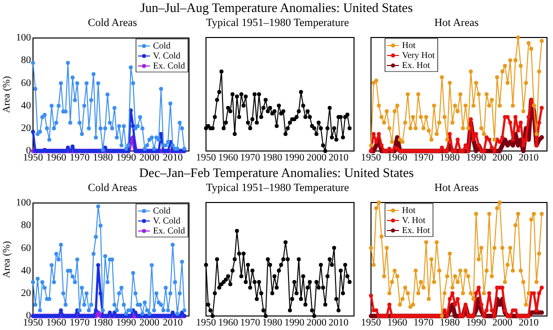 This screenshot has height=330, width=553. I want to click on legend-label: V. Hot, so click(414, 219).